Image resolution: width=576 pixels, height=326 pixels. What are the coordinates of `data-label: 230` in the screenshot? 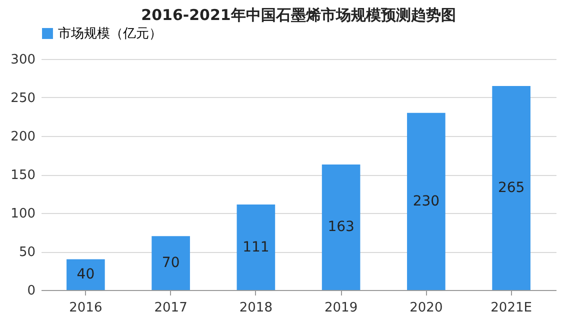 It's located at (426, 201).